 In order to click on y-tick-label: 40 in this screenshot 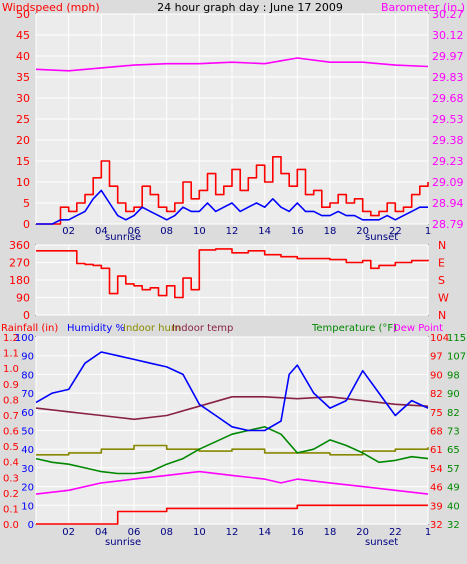, I will do `click(27, 450)`.